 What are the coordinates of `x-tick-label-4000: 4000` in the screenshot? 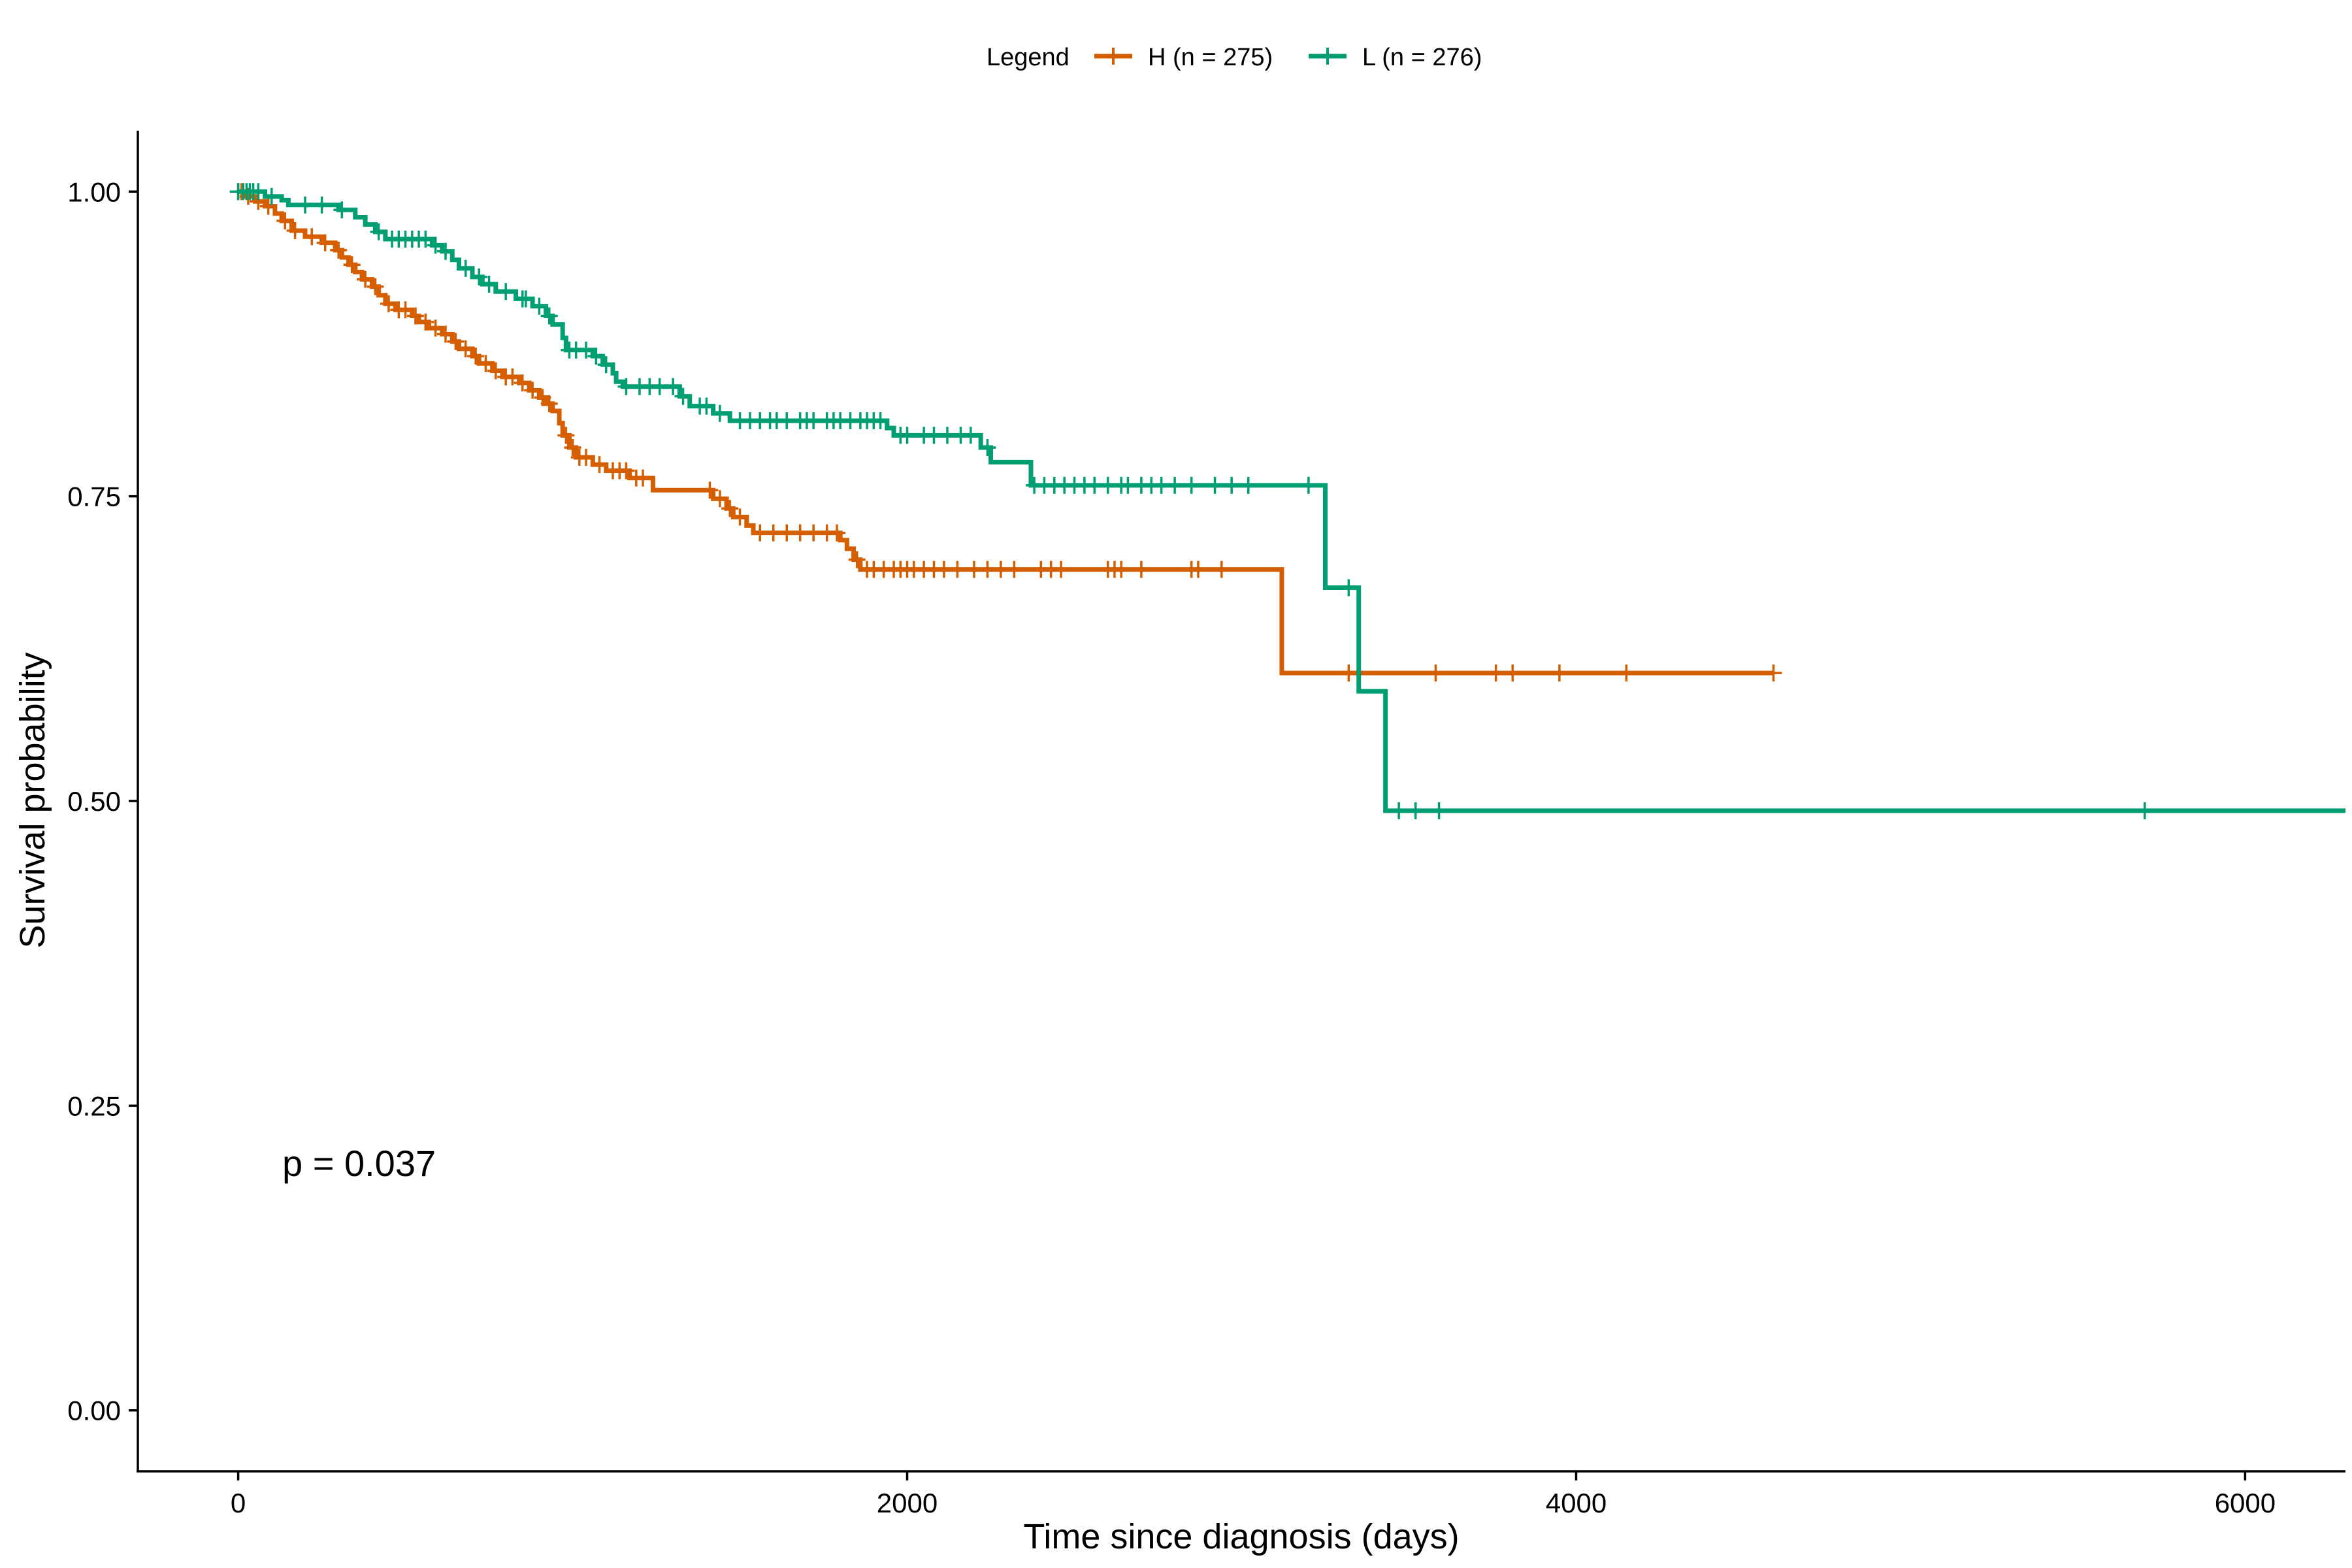 It's located at (1576, 1503).